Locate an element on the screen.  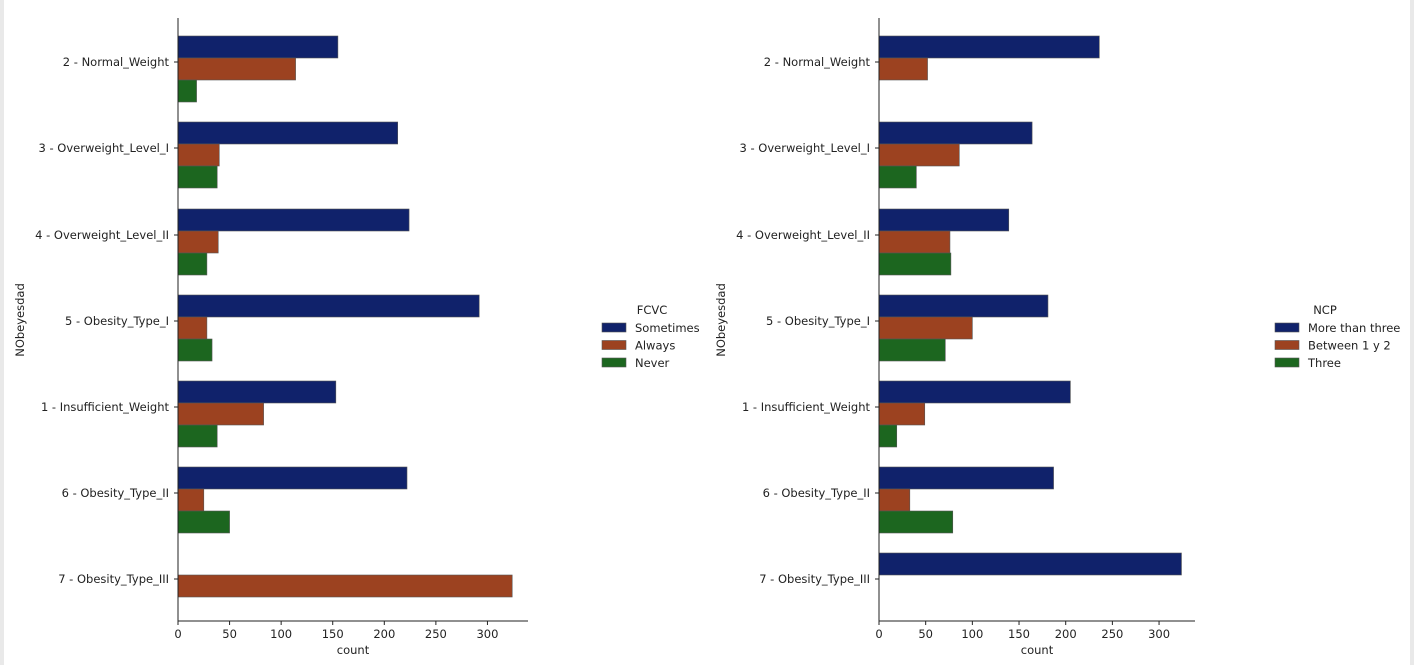
chart1-x-tick-label: 100 is located at coordinates (281, 634).